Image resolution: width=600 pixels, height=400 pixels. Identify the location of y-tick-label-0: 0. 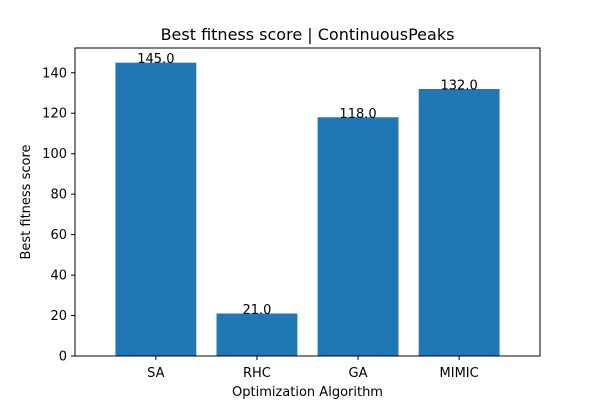
(63, 357).